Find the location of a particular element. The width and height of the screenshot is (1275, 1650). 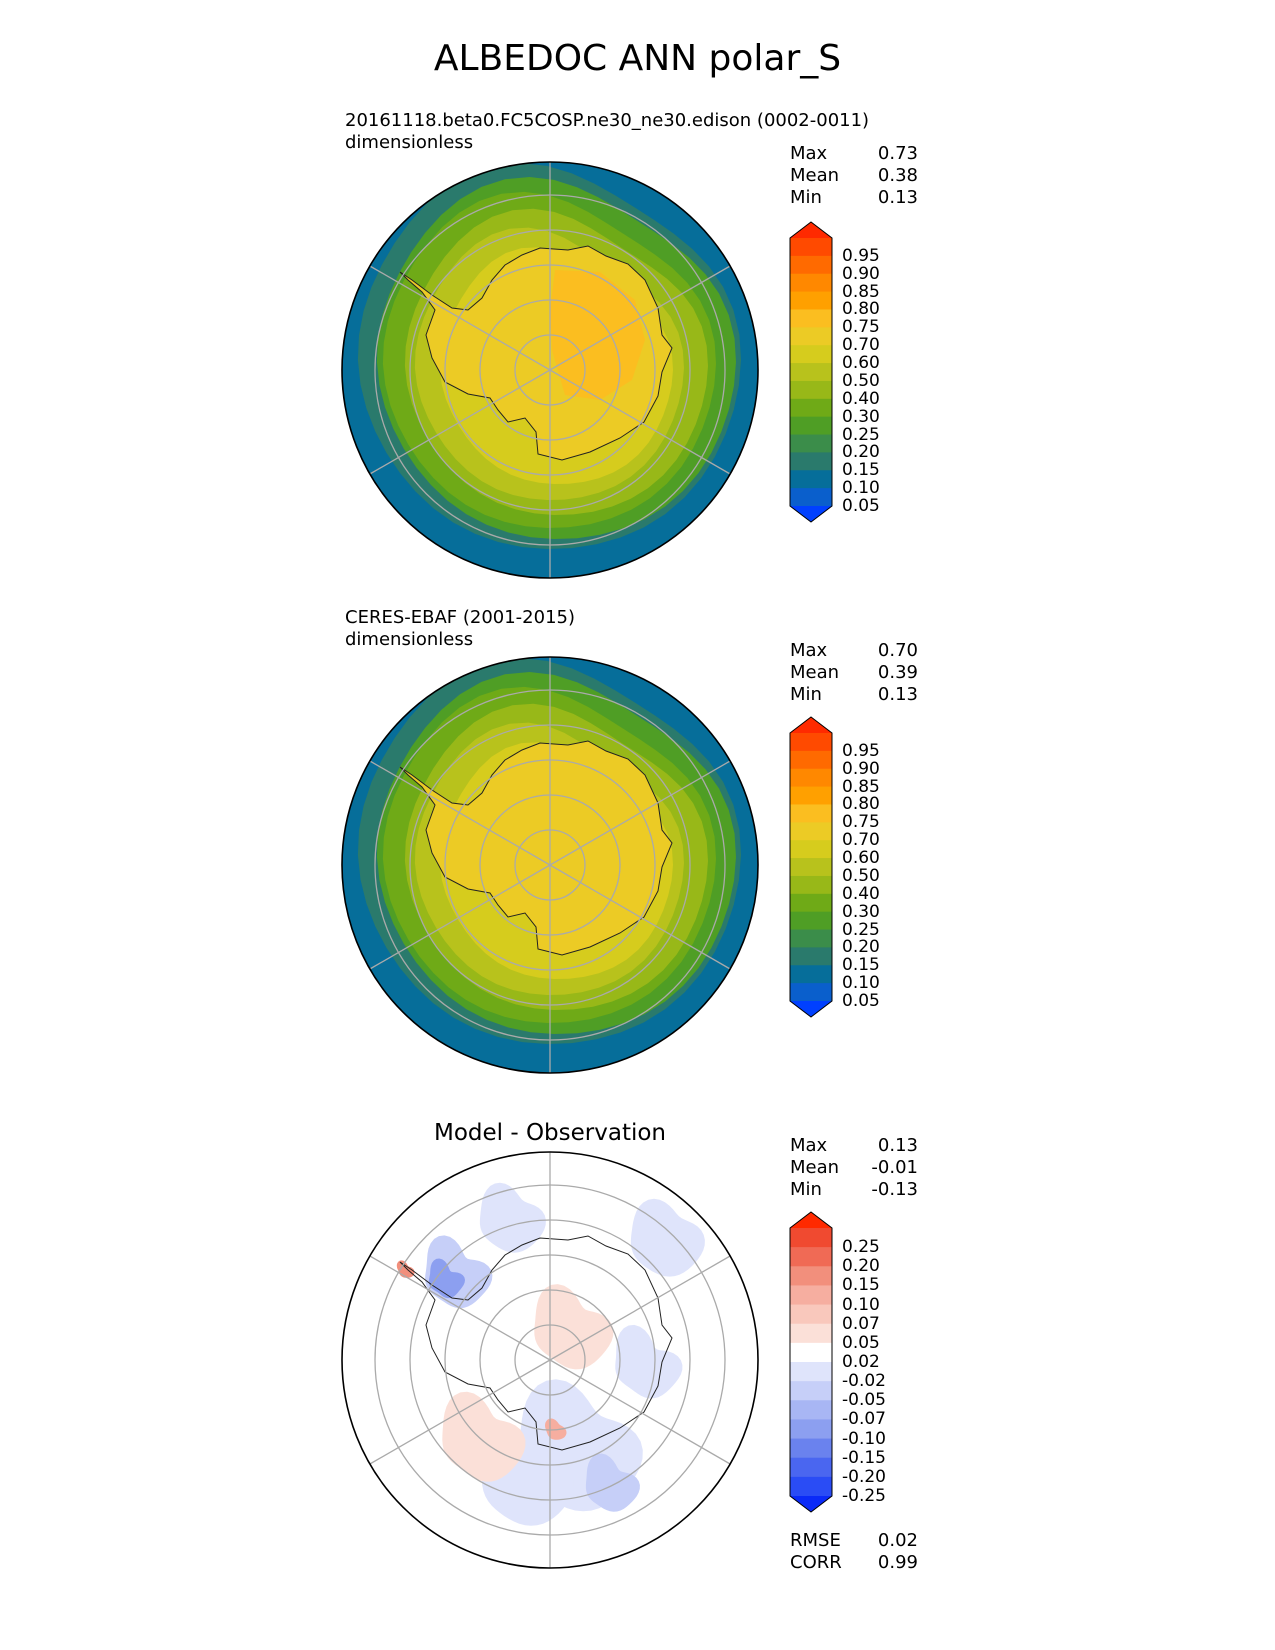

stat-value: 0.70 is located at coordinates (897, 650).